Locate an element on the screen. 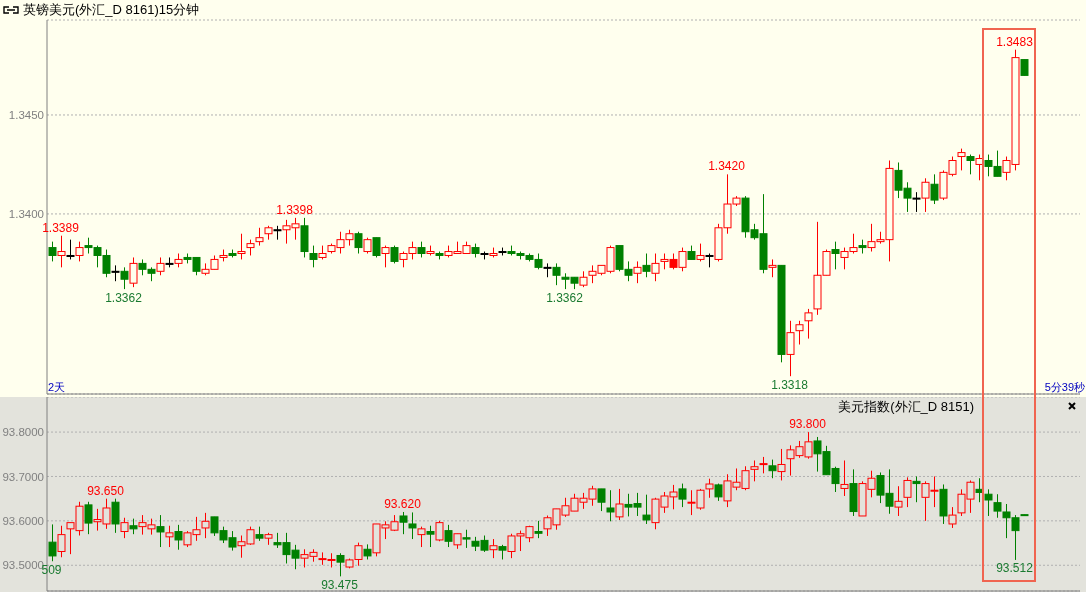  y-tick-label: 93.7000 is located at coordinates (23, 476).